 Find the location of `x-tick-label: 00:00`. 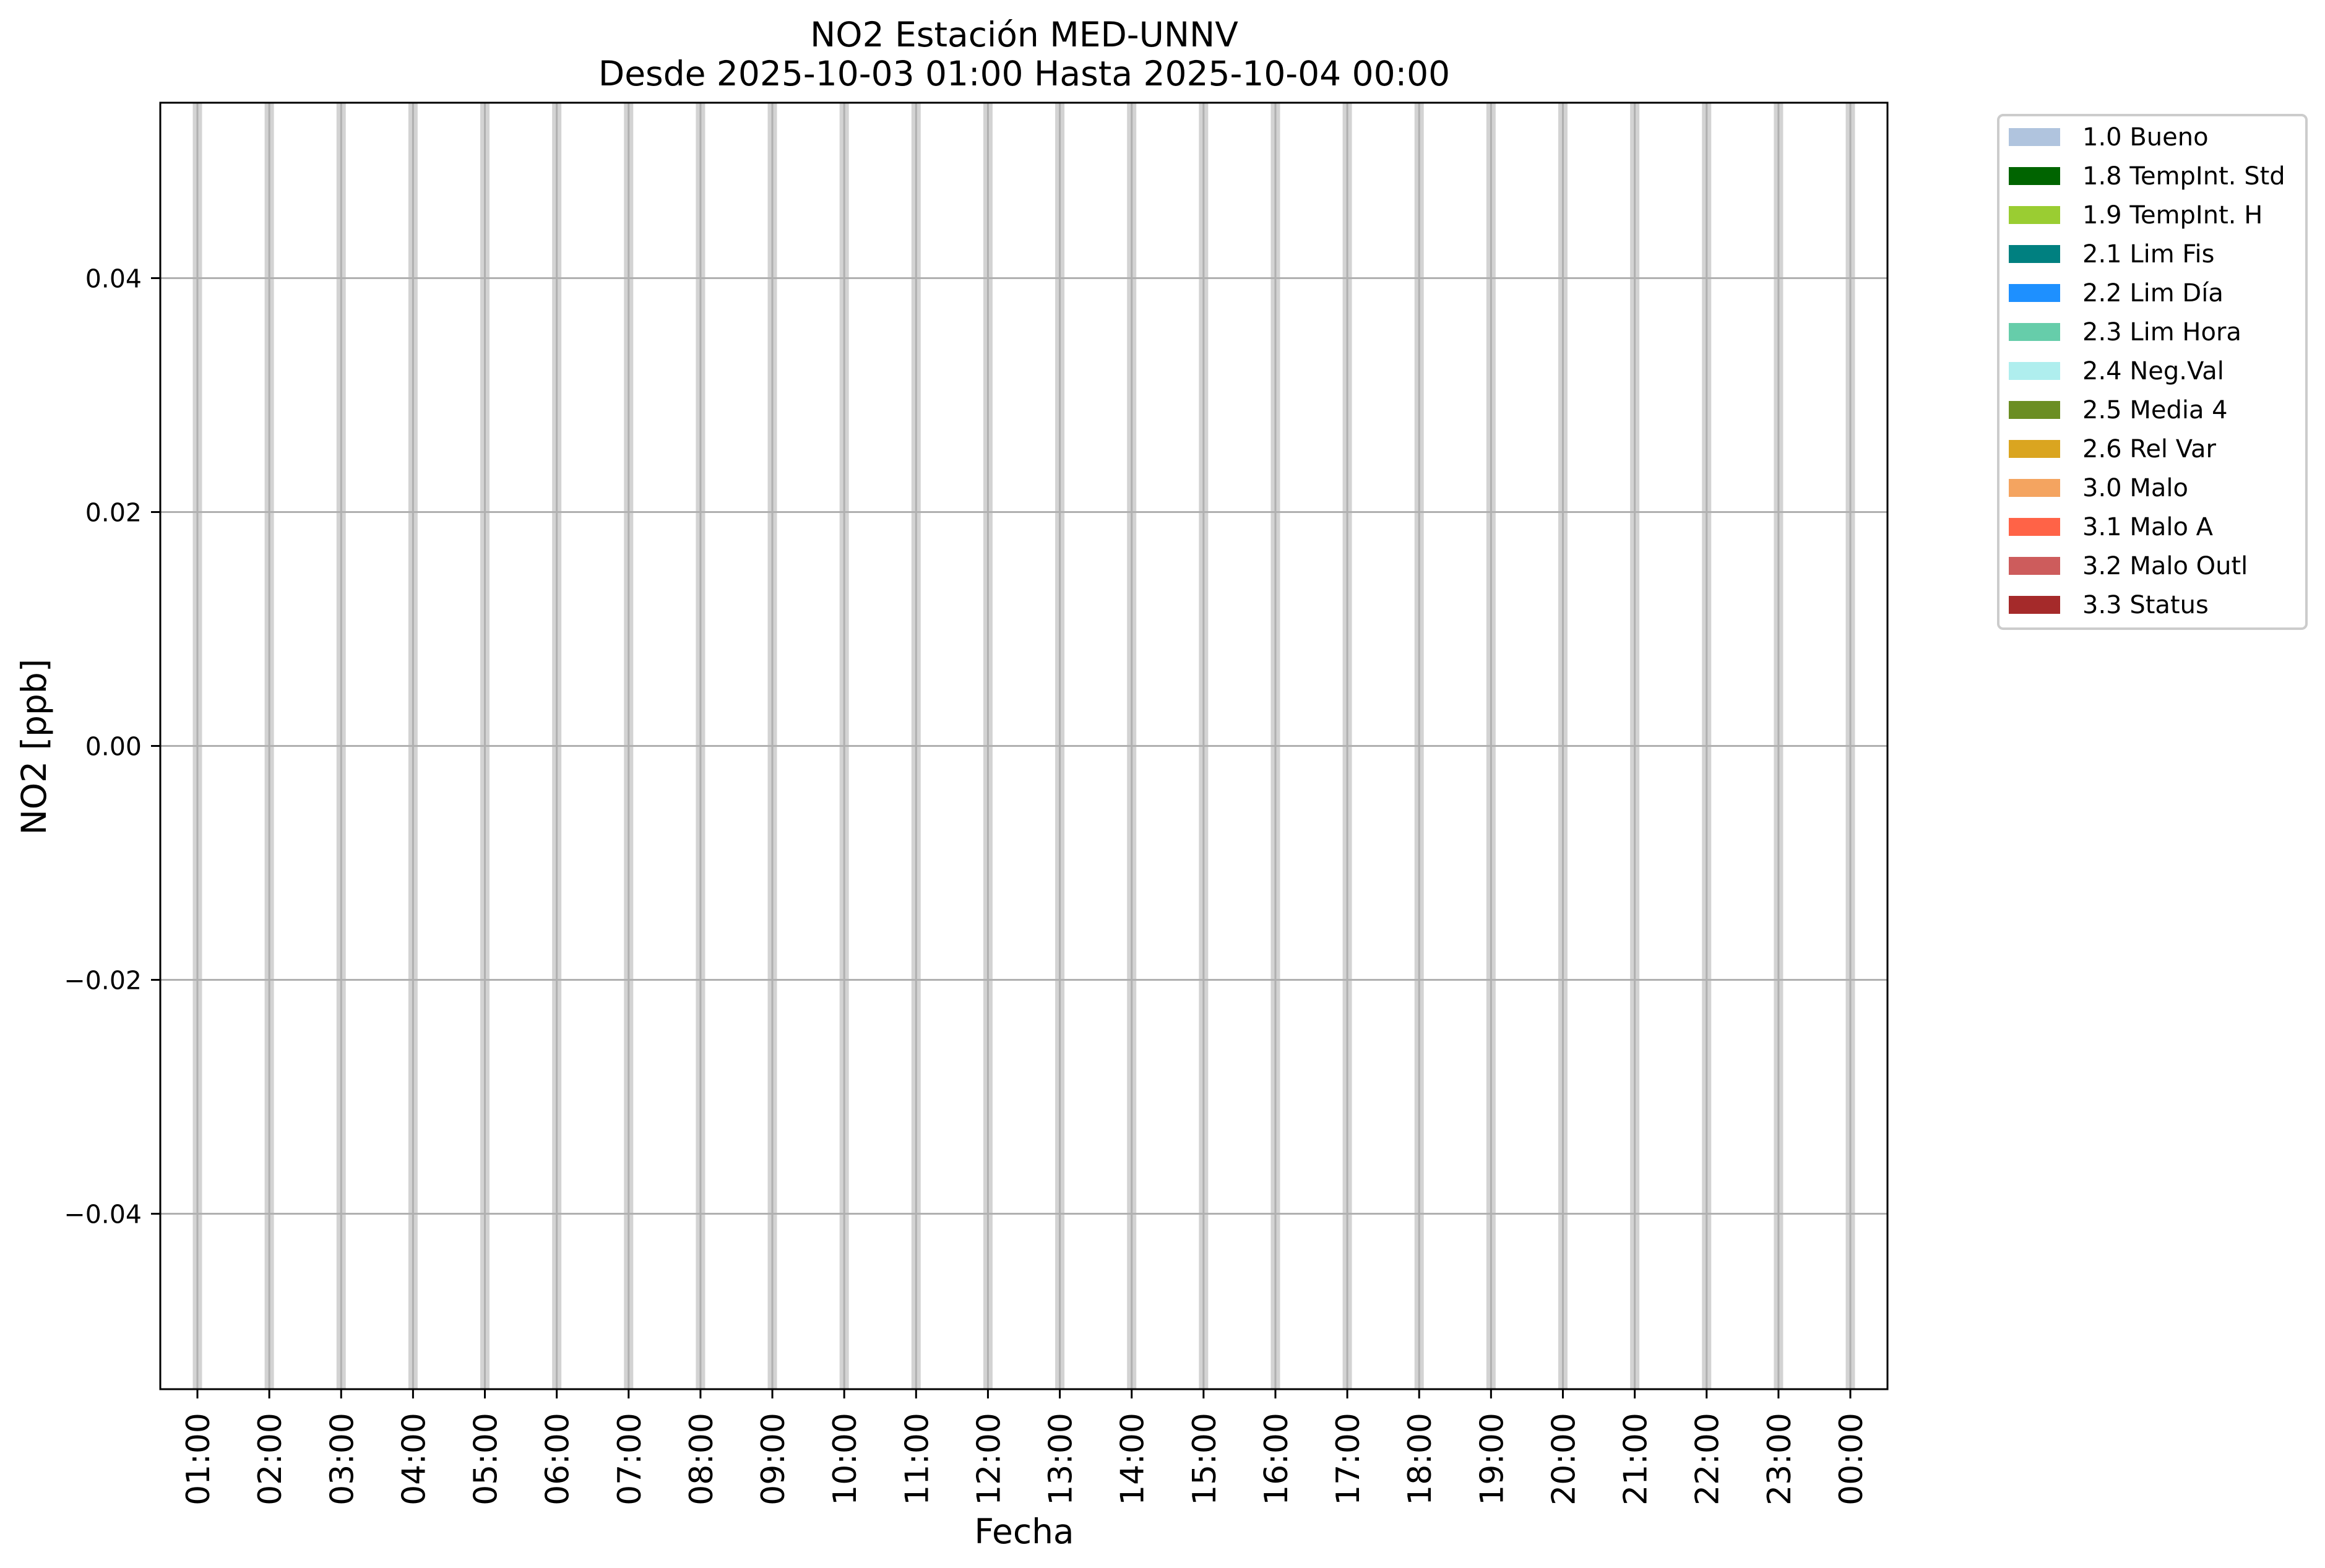

x-tick-label: 00:00 is located at coordinates (1851, 1459).